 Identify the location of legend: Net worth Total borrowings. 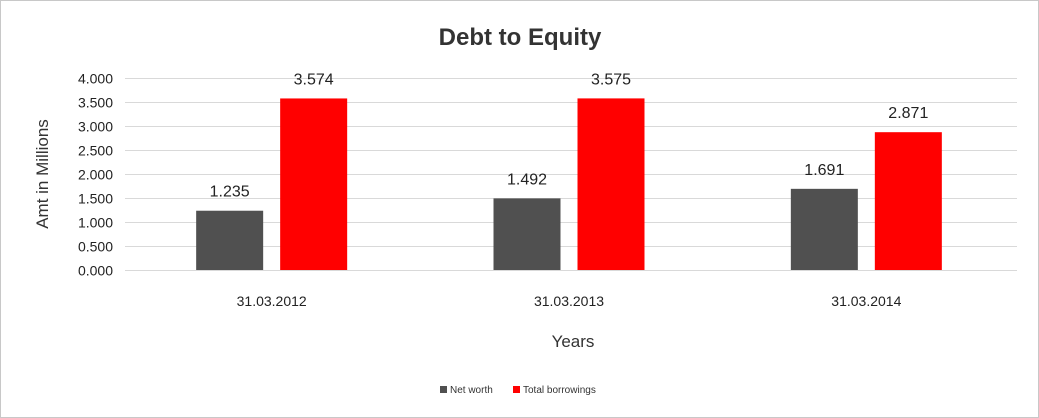
(518, 390).